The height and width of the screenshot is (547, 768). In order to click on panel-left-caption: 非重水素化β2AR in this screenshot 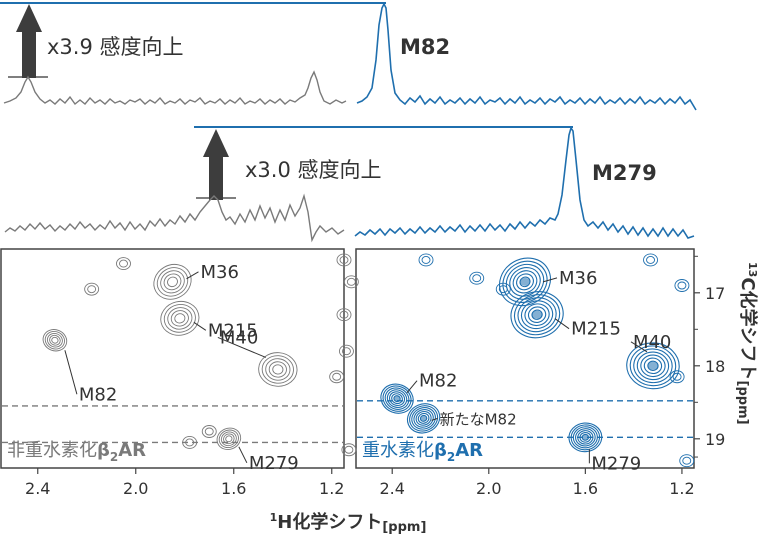, I will do `click(76, 452)`.